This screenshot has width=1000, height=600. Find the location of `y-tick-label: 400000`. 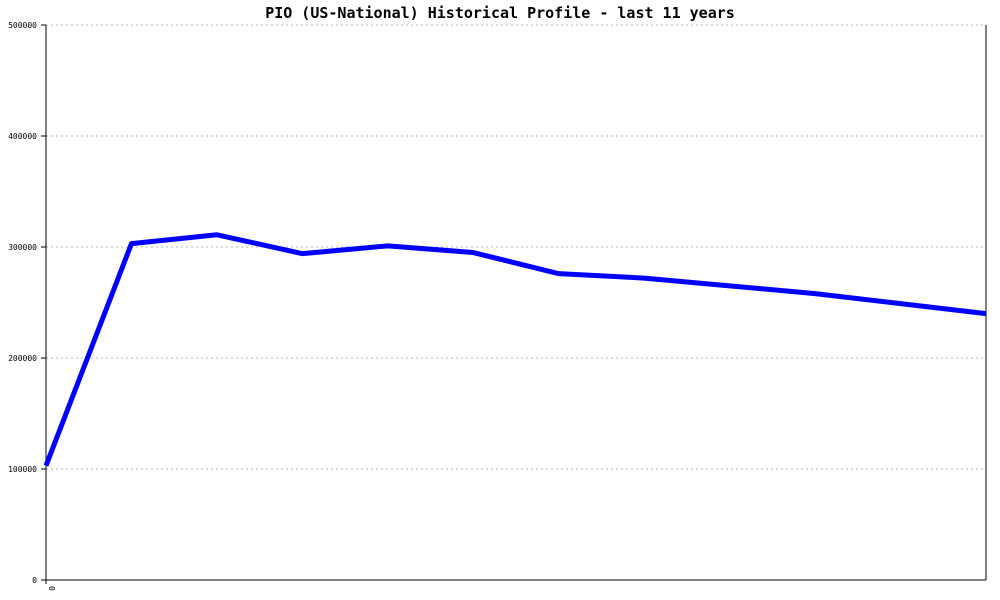

y-tick-label: 400000 is located at coordinates (22, 136).